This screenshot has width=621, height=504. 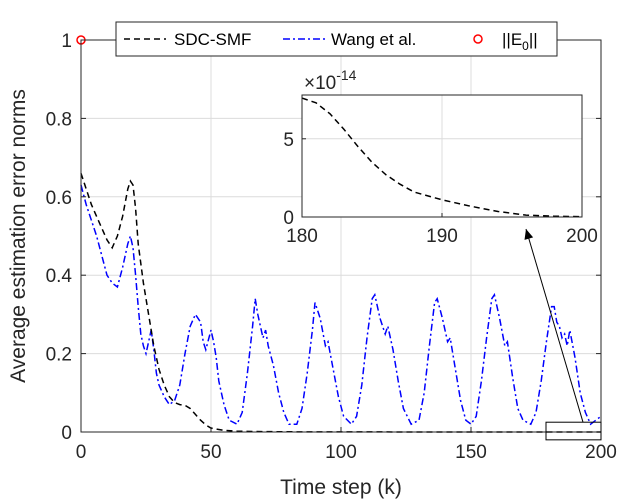 What do you see at coordinates (471, 452) in the screenshot?
I see `x-tick-label: 150` at bounding box center [471, 452].